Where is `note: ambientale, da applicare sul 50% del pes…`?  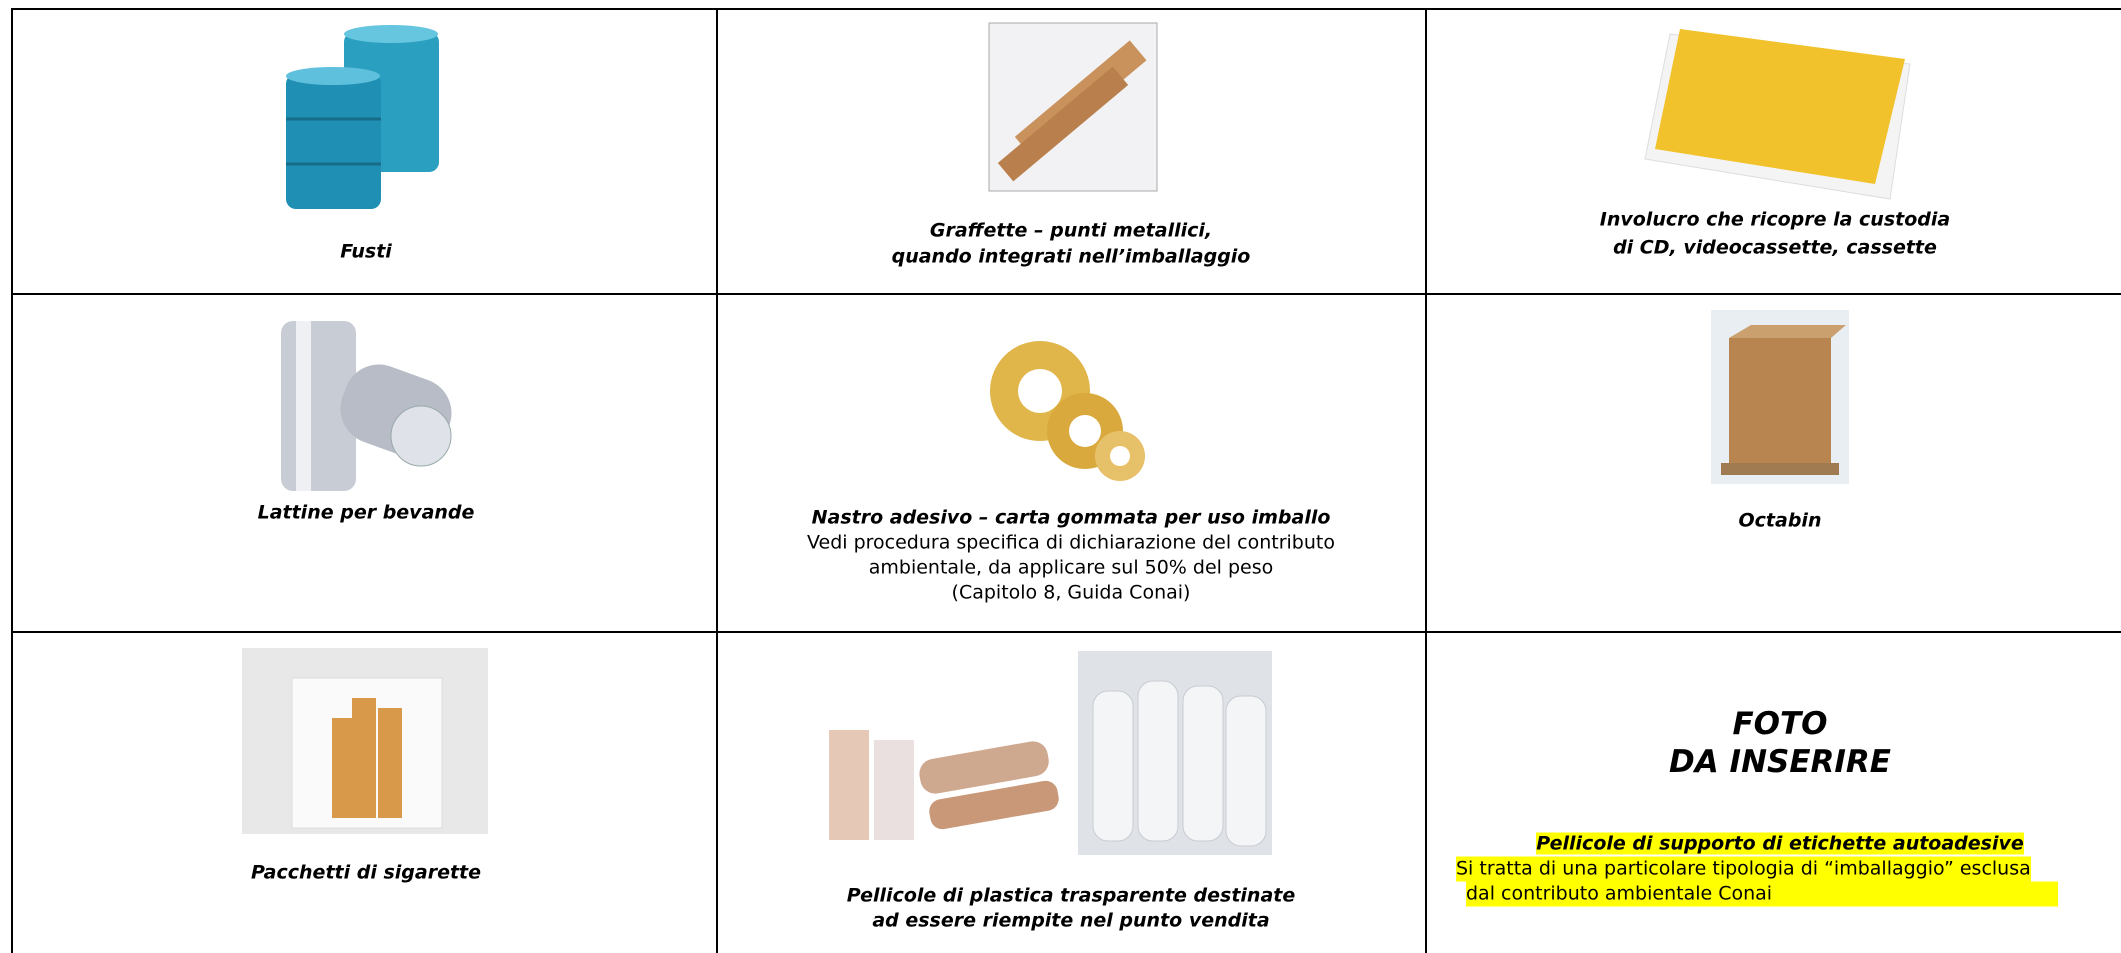
note: ambientale, da applicare sul 50% del pes… is located at coordinates (1071, 567).